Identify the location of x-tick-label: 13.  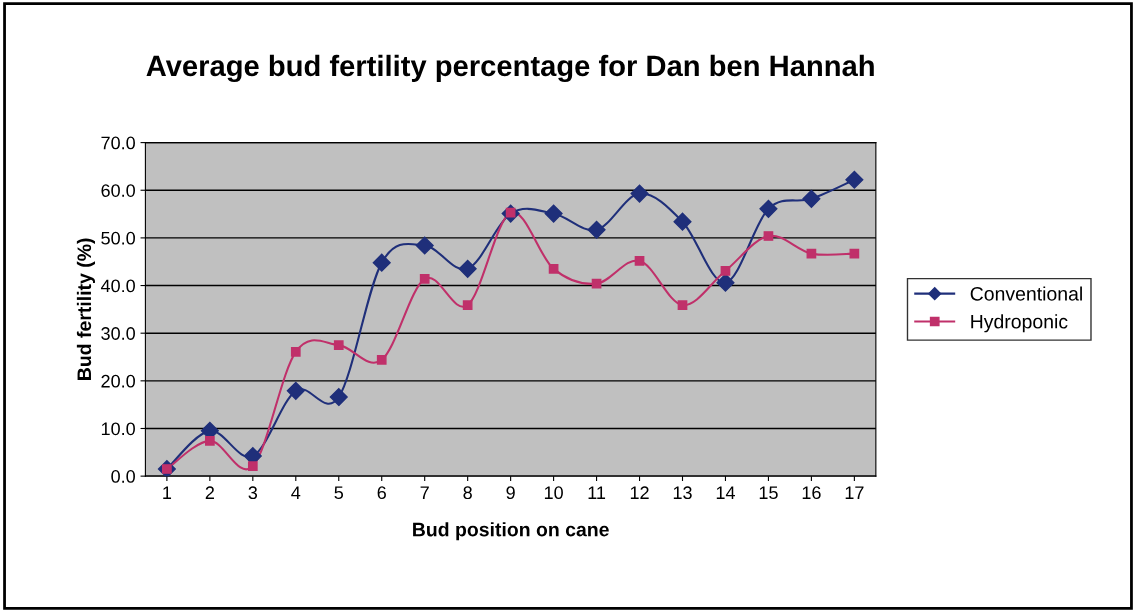
(682, 493).